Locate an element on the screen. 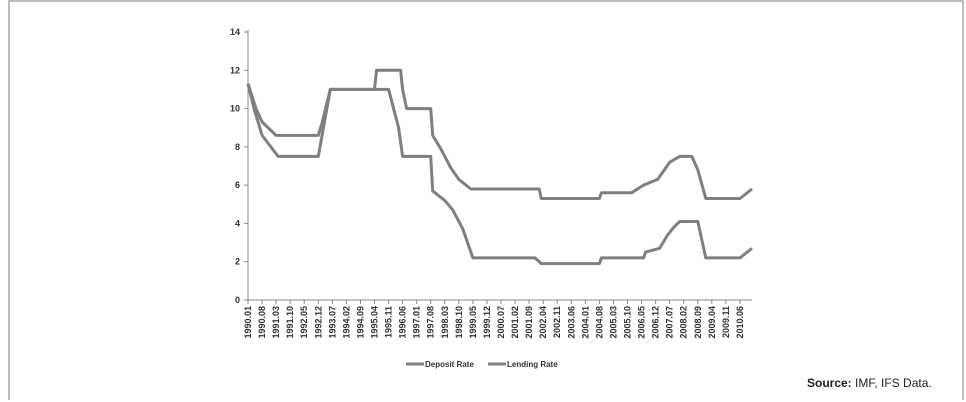  x-tick-label: 1990.01 is located at coordinates (248, 322).